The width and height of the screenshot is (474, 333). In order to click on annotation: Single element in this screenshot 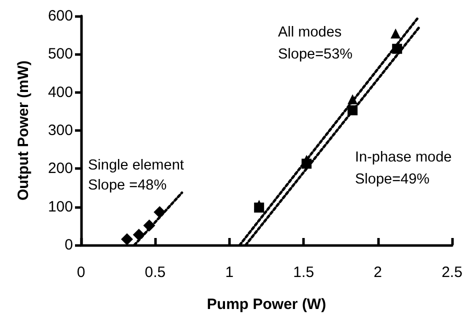, I will do `click(136, 166)`.